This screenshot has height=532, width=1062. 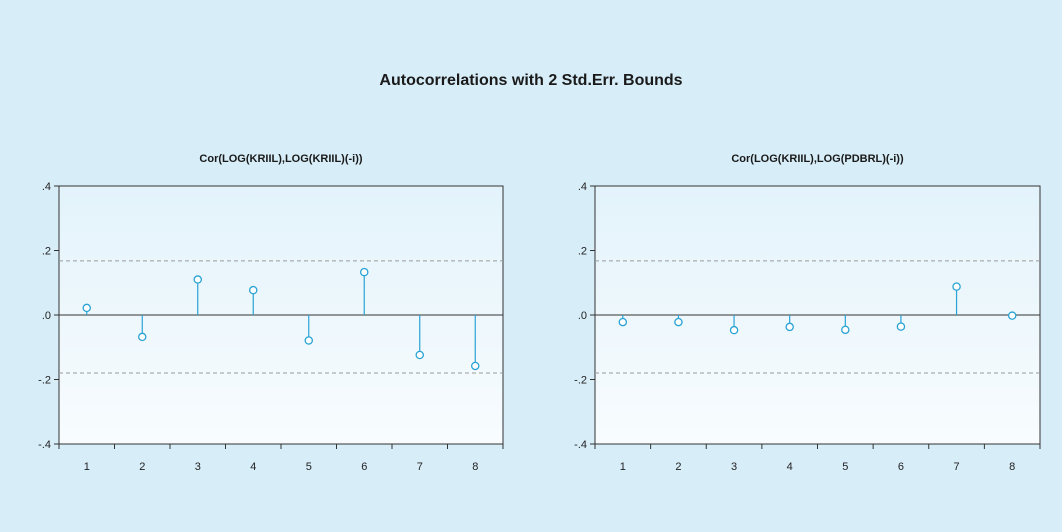 I want to click on panel-1-x-tick-label: 5, so click(x=309, y=467).